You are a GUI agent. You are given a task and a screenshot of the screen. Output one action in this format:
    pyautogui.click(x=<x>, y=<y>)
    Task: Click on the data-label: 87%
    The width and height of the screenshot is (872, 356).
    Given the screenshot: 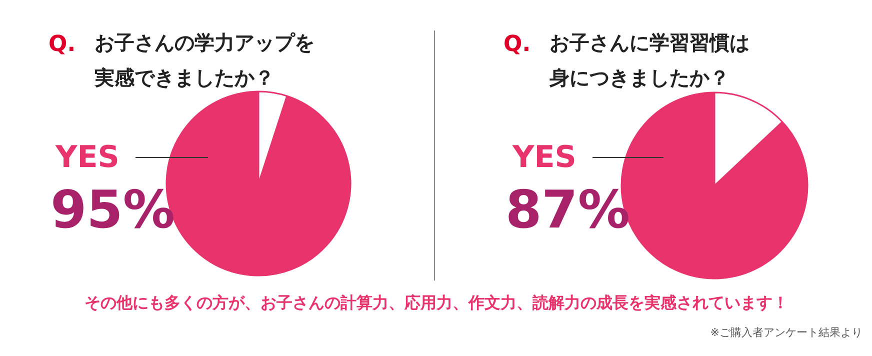 What is the action you would take?
    pyautogui.click(x=568, y=210)
    